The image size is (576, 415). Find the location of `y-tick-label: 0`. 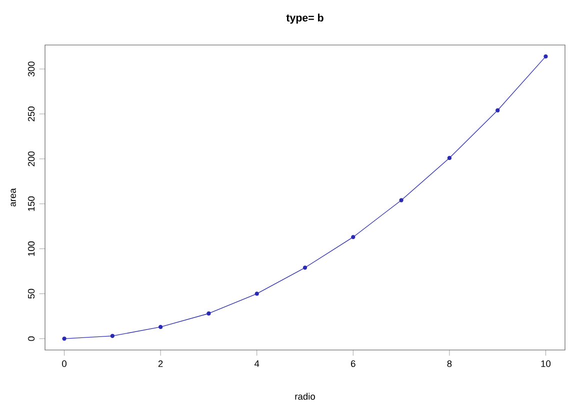

y-tick-label: 0 is located at coordinates (31, 338).